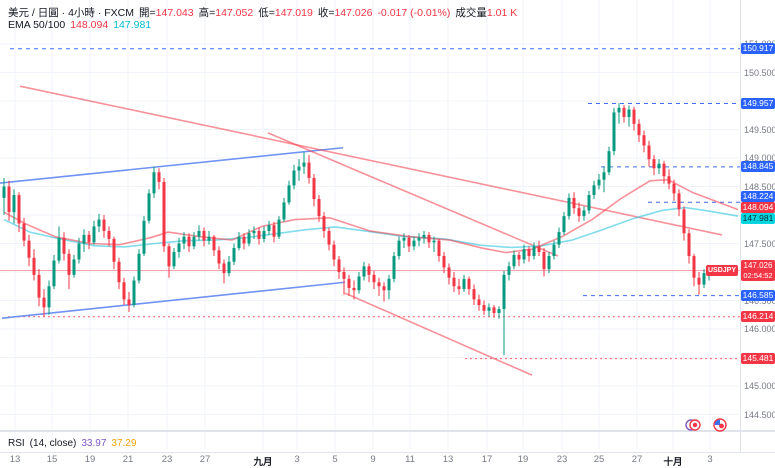 The height and width of the screenshot is (468, 775). Describe the element at coordinates (759, 186) in the screenshot. I see `price-axis-label: 148.500` at that location.